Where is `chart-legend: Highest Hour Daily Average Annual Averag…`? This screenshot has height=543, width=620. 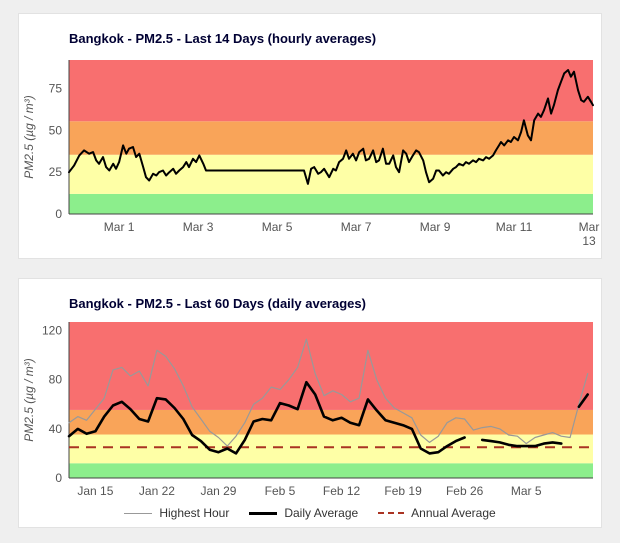 chart-legend: Highest Hour Daily Average Annual Averag… is located at coordinates (310, 513).